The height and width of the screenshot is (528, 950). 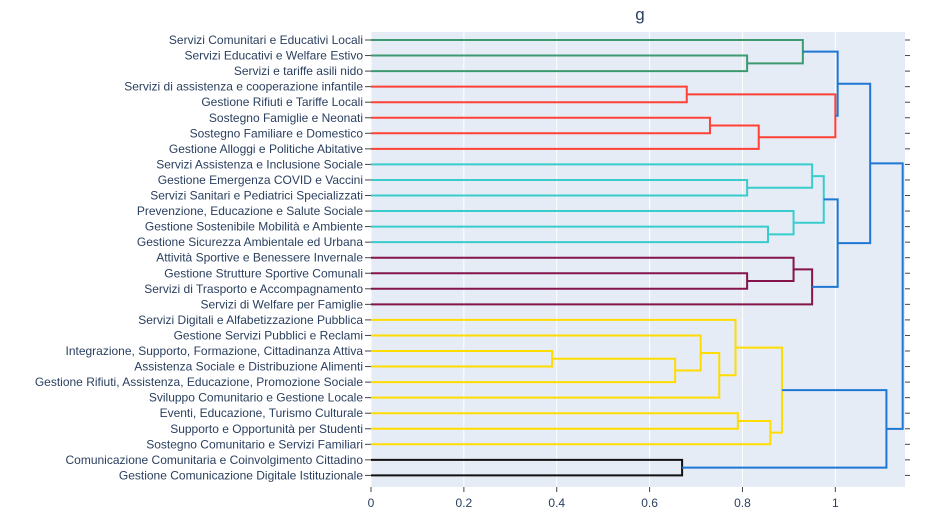 I want to click on x-tick-label: 0.6, so click(x=649, y=503).